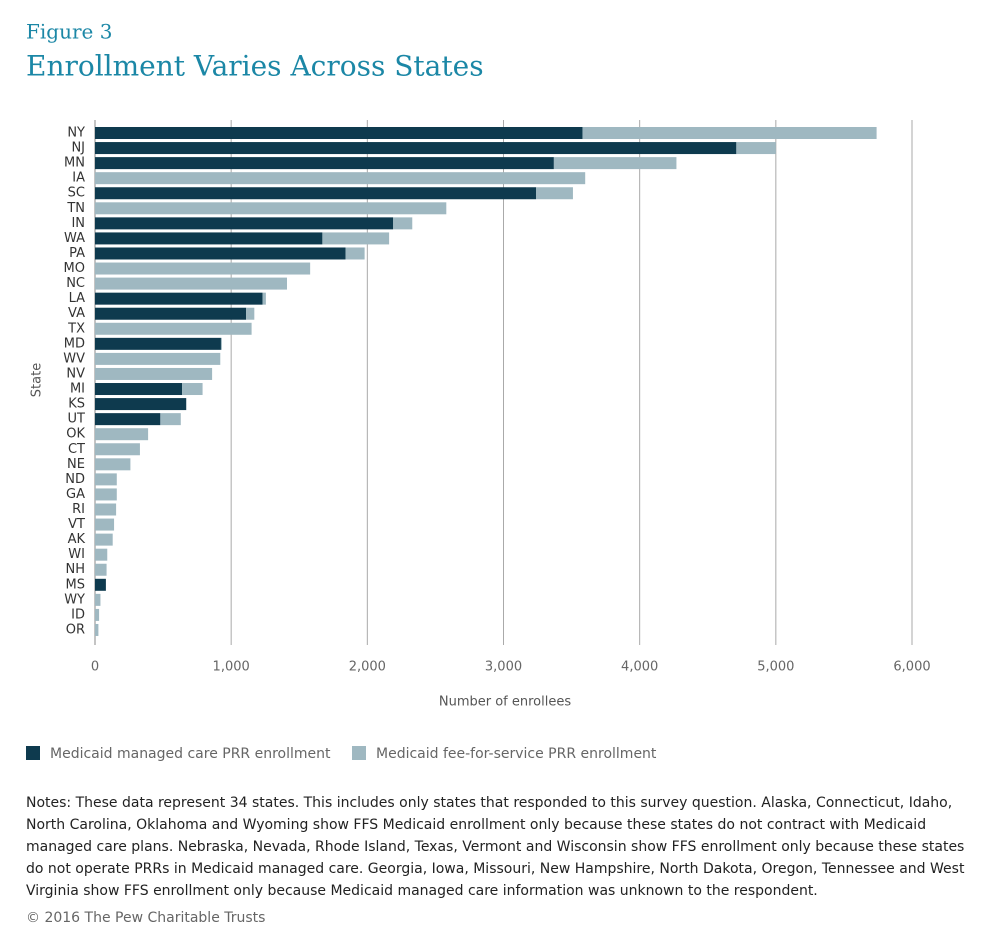 Image resolution: width=990 pixels, height=947 pixels. Describe the element at coordinates (37, 380) in the screenshot. I see `y-axis-label: State` at that location.